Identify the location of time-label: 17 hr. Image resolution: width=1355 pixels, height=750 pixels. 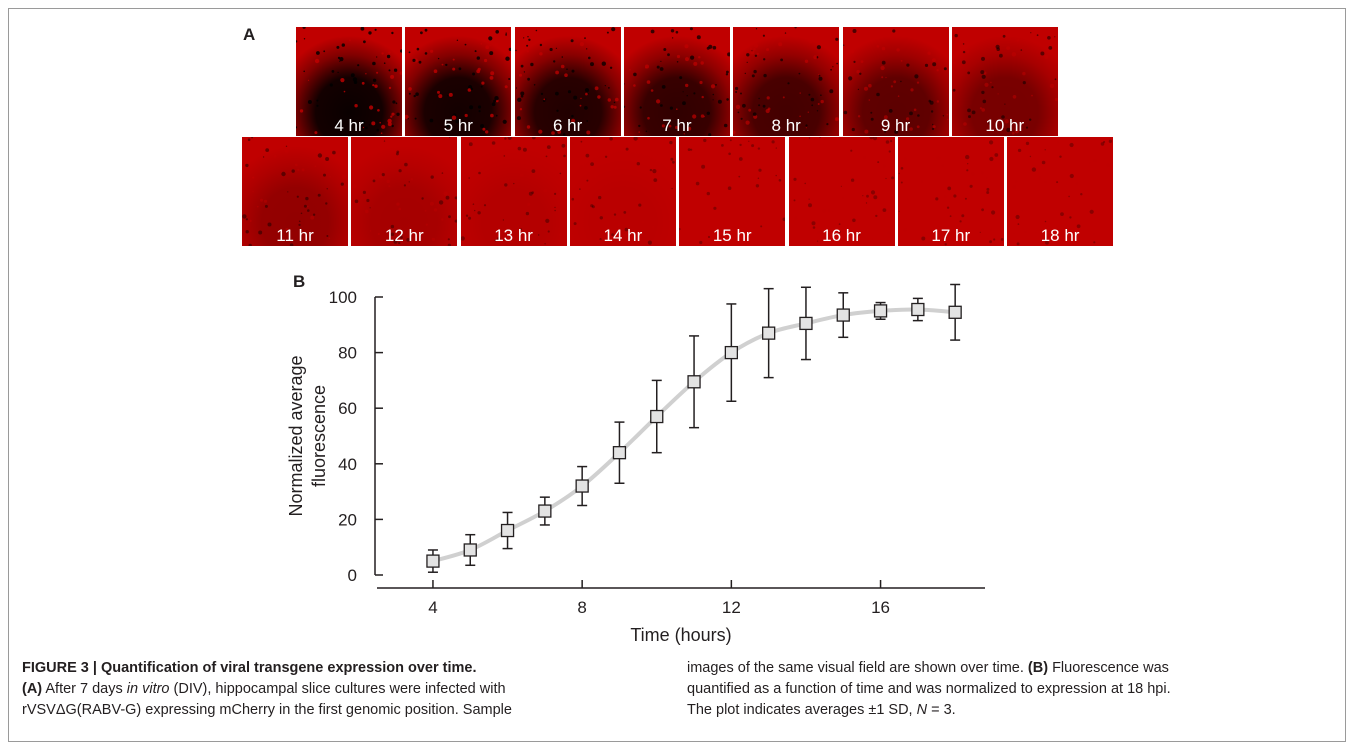
(951, 235).